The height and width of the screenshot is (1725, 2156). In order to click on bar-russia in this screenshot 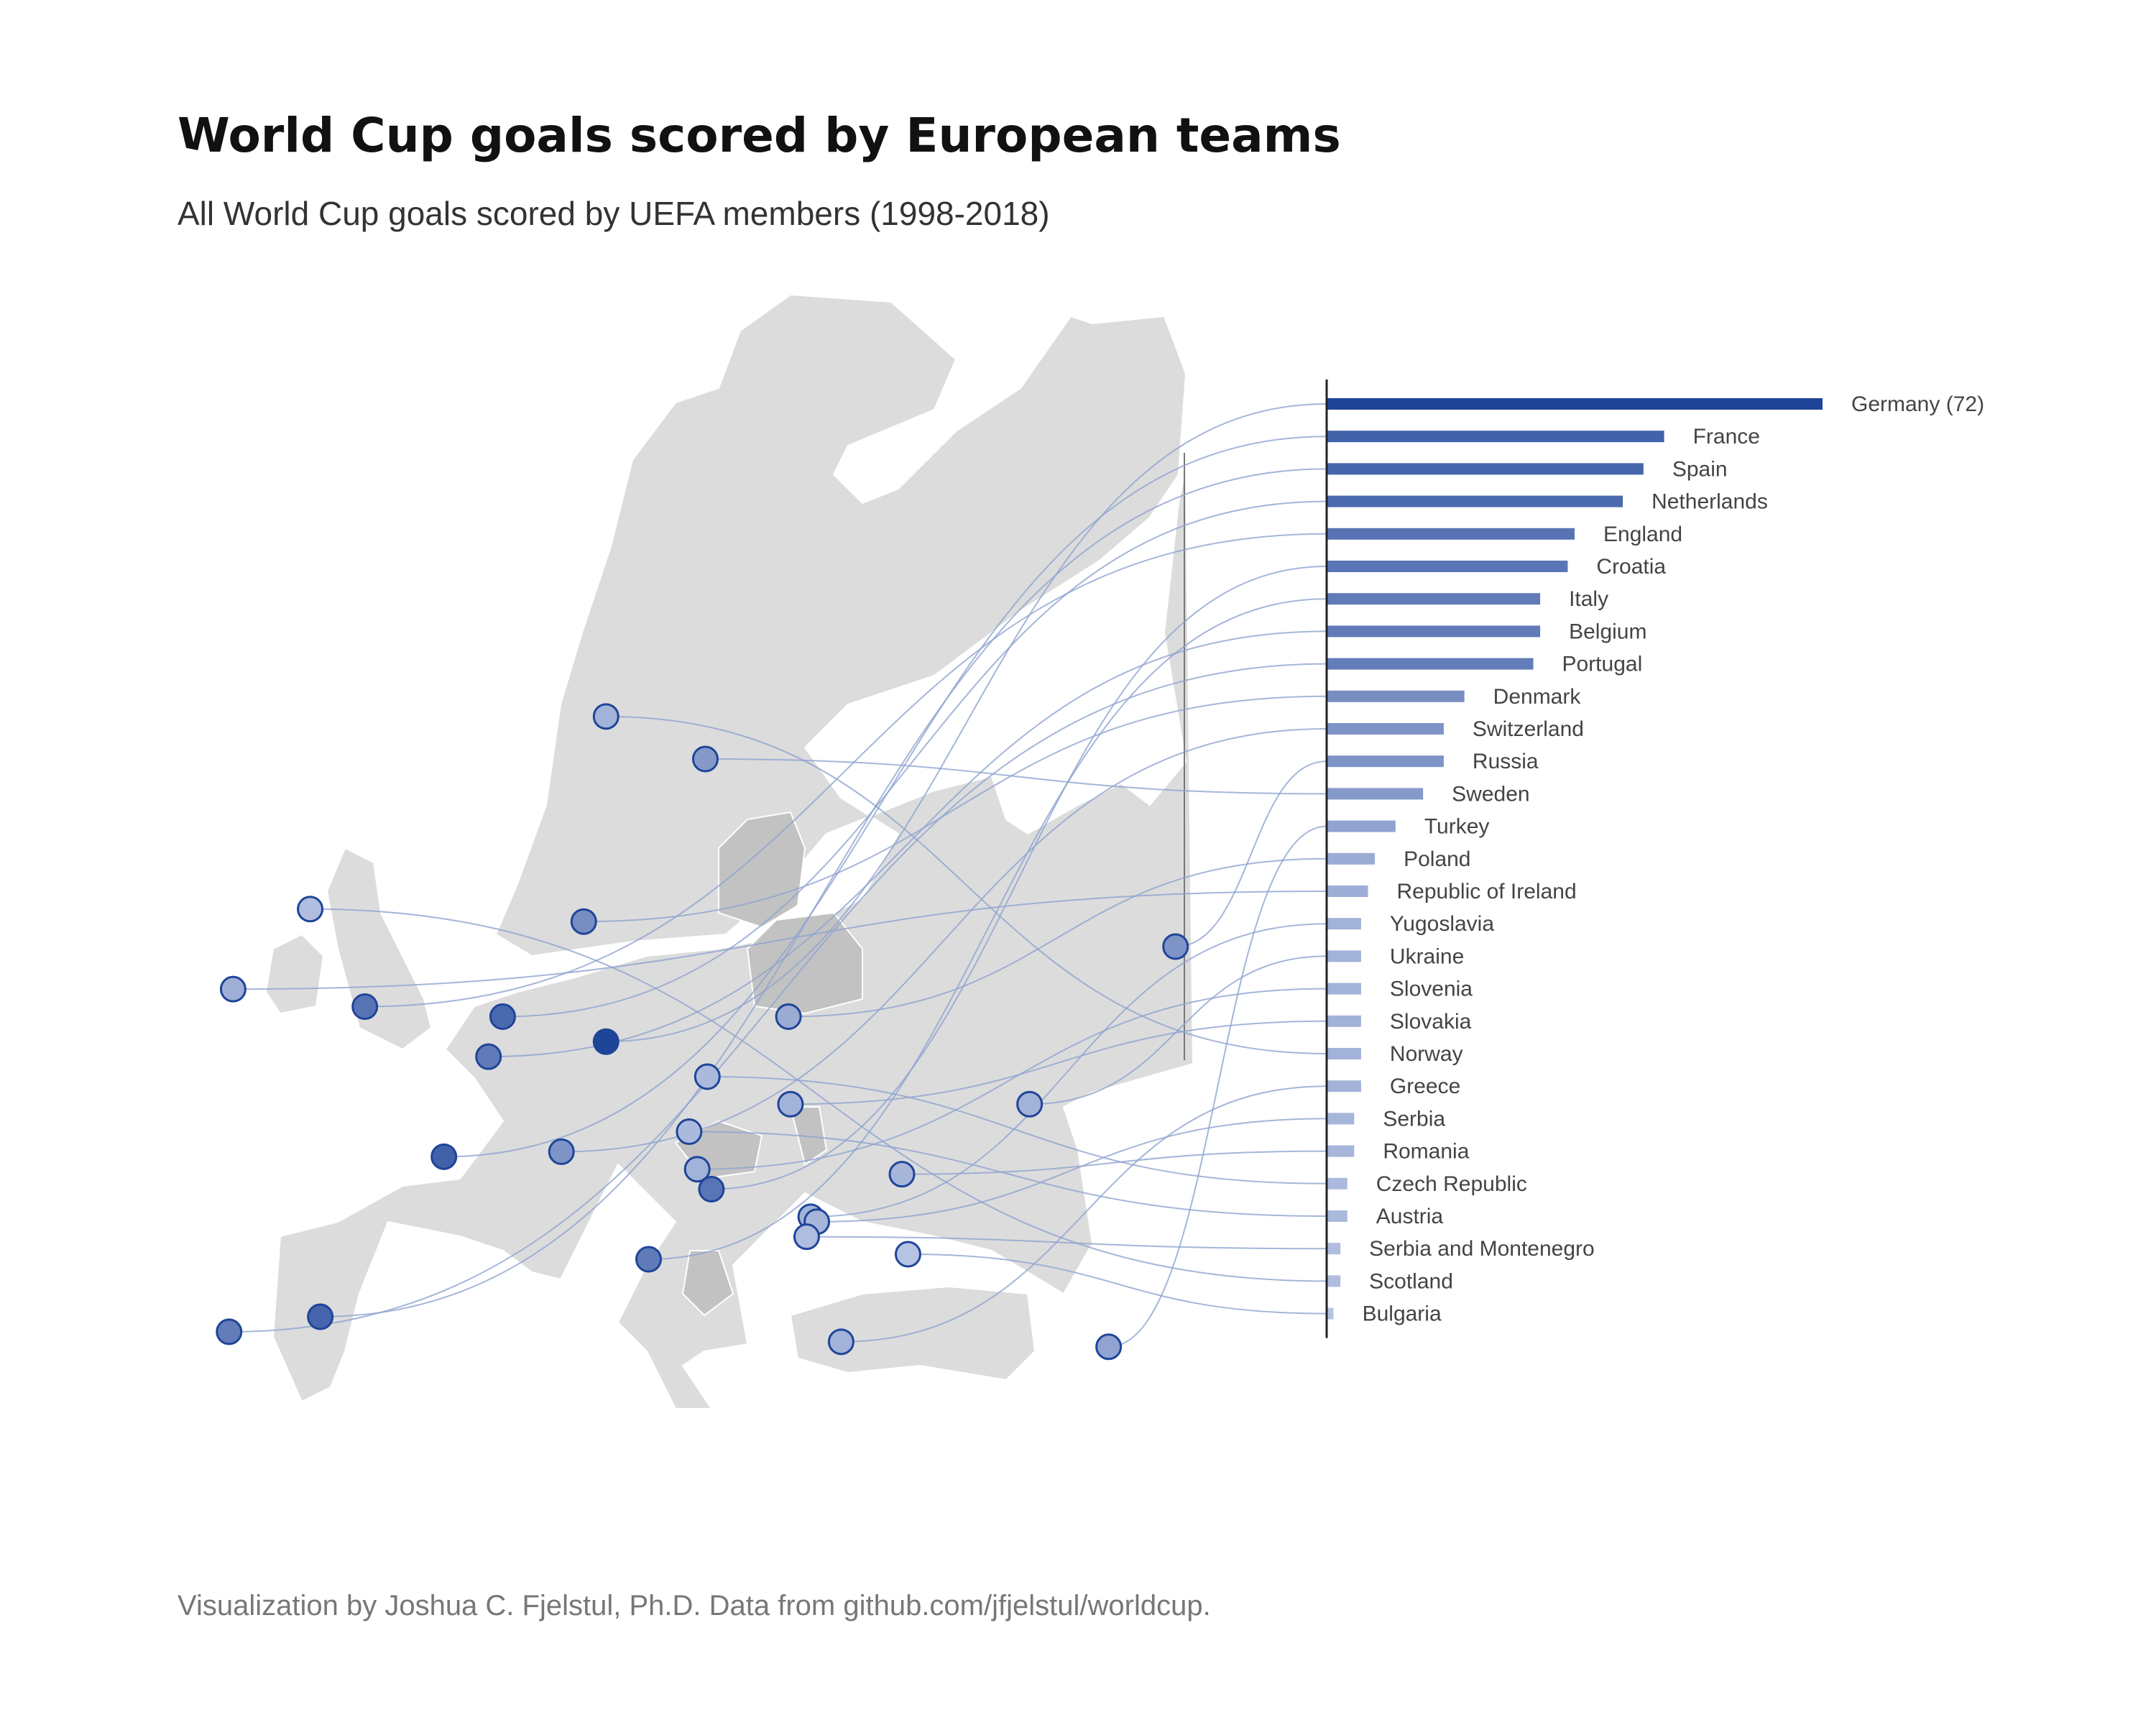, I will do `click(1385, 761)`.